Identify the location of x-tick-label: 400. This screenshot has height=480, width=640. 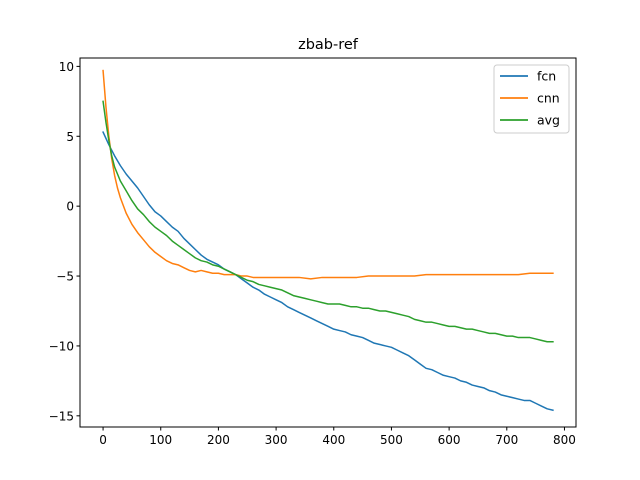
(333, 440).